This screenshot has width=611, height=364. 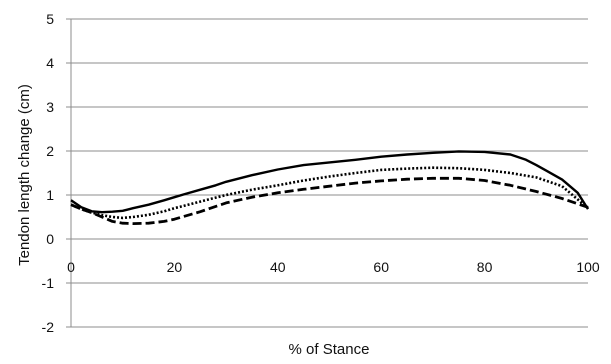 What do you see at coordinates (329, 349) in the screenshot?
I see `x-axis-label: % of Stance` at bounding box center [329, 349].